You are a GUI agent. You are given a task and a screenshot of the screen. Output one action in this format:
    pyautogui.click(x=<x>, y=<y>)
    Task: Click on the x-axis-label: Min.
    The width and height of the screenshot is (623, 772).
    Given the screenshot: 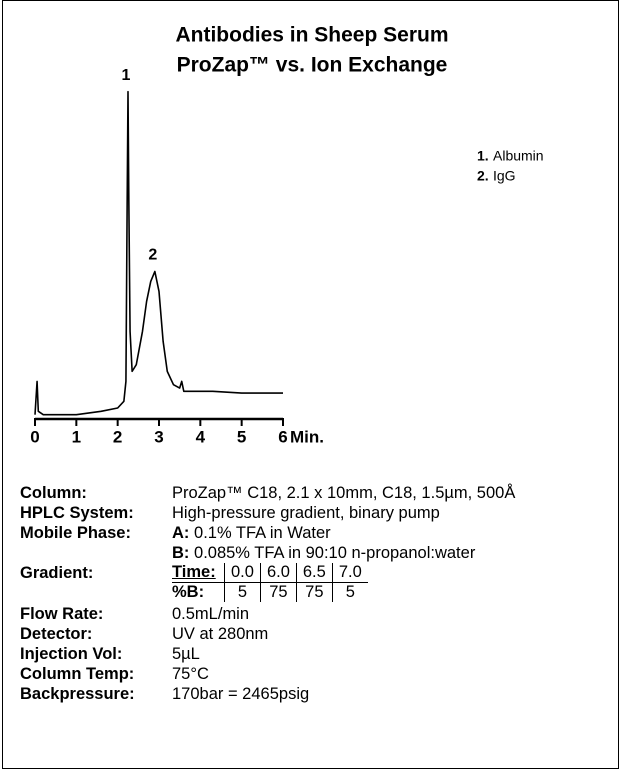 What is the action you would take?
    pyautogui.click(x=307, y=436)
    